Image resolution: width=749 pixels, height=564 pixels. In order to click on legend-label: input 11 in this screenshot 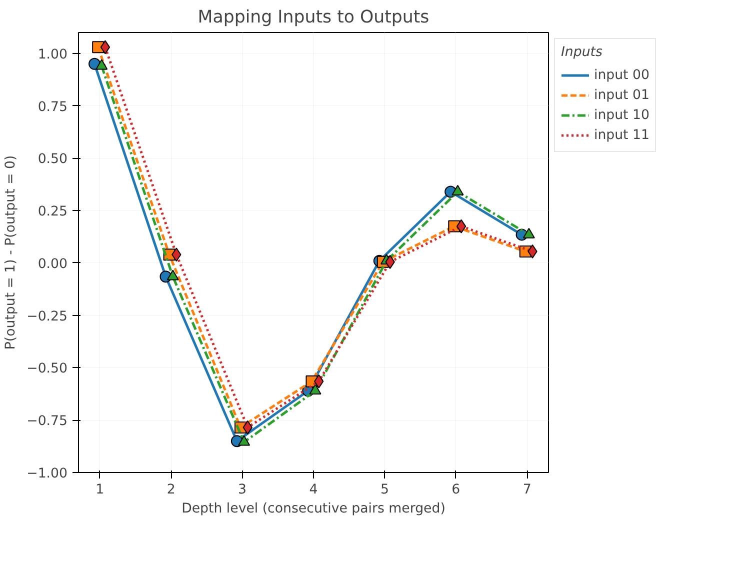, I will do `click(622, 135)`.